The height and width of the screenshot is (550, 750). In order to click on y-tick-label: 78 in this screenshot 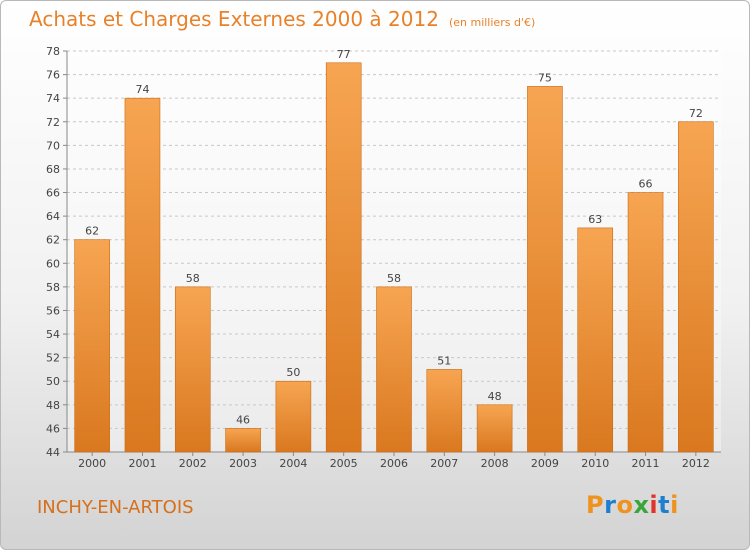, I will do `click(53, 51)`.